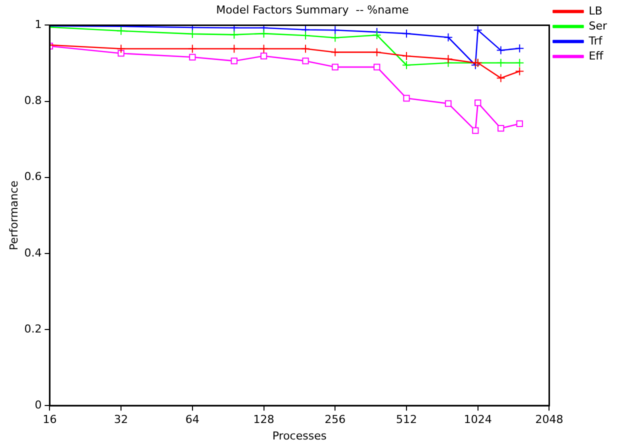 This screenshot has width=621, height=445. What do you see at coordinates (595, 11) in the screenshot?
I see `legend-label: LB` at bounding box center [595, 11].